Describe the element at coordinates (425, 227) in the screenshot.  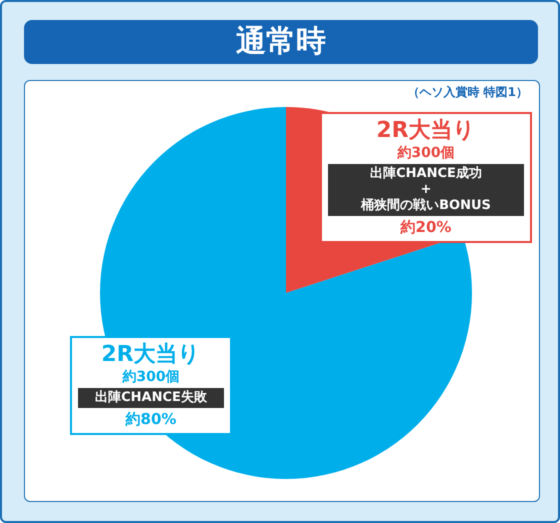
I see `data-label: 約20%` at that location.